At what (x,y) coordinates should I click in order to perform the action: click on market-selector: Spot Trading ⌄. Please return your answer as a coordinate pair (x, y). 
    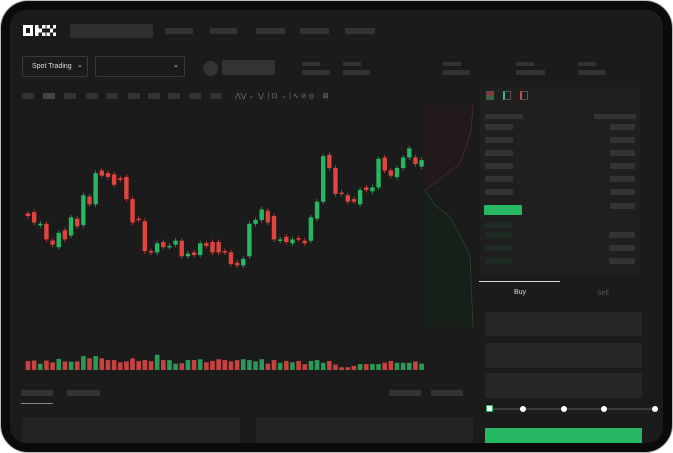
    Looking at the image, I should click on (55, 66).